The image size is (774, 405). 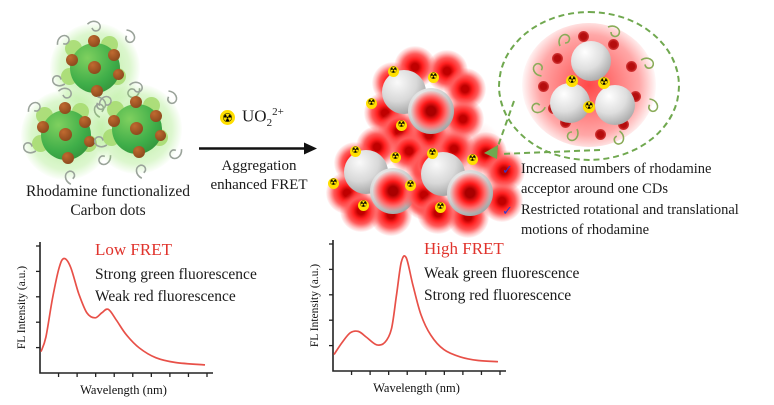 What do you see at coordinates (498, 295) in the screenshot?
I see `annotation-line: Strong red fluorescence` at bounding box center [498, 295].